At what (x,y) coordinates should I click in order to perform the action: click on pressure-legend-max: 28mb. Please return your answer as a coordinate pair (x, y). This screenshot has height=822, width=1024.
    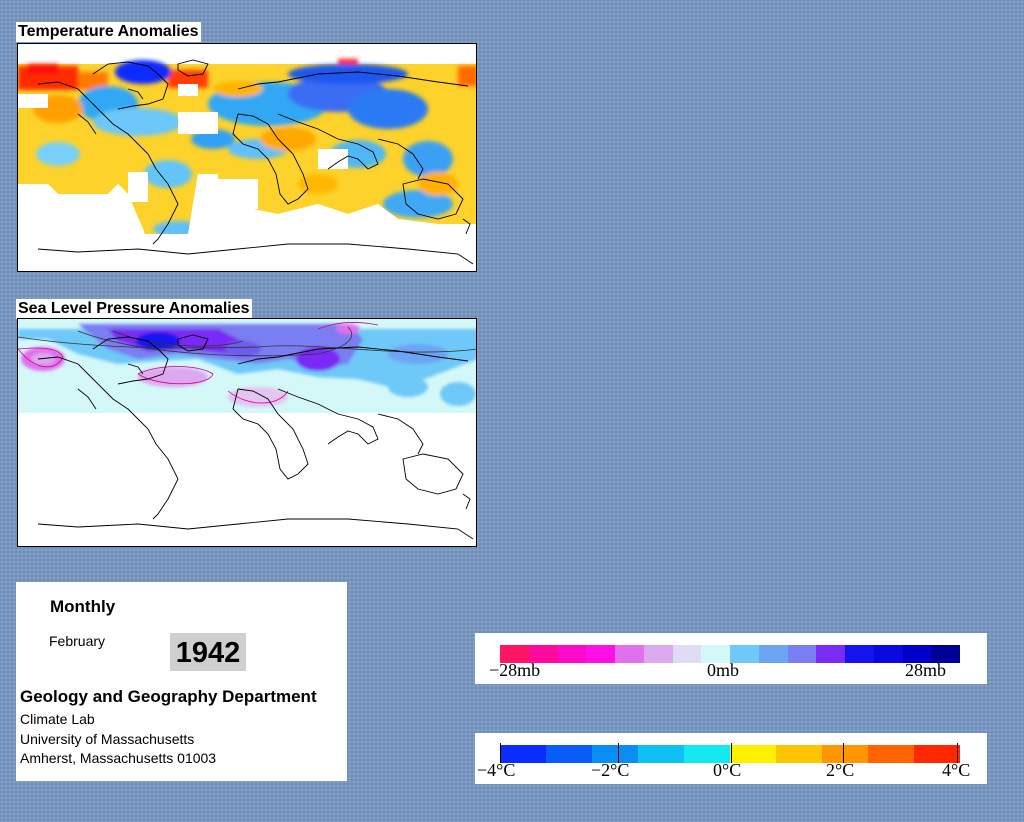
    Looking at the image, I should click on (926, 670).